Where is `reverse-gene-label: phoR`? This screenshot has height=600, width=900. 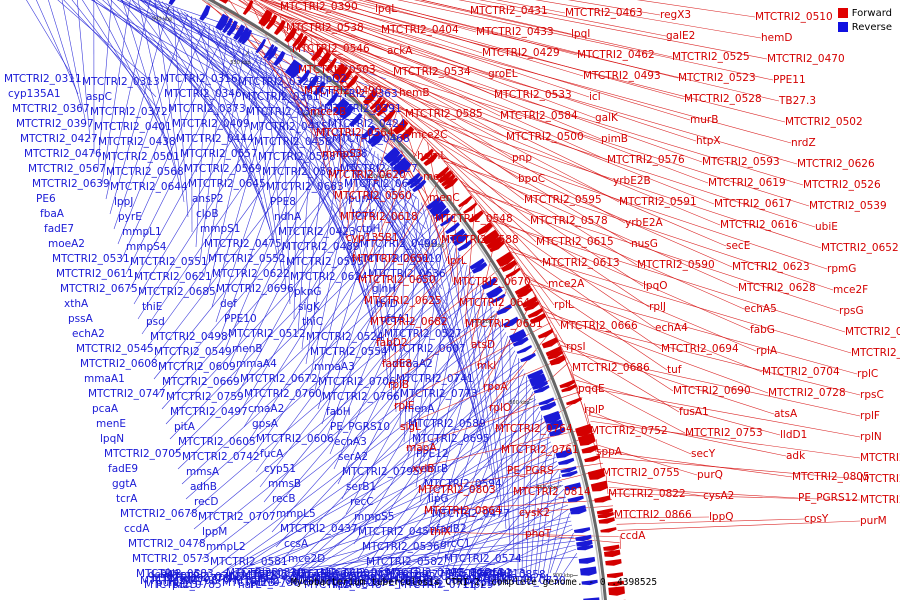 reverse-gene-label: phoR is located at coordinates (415, 575).